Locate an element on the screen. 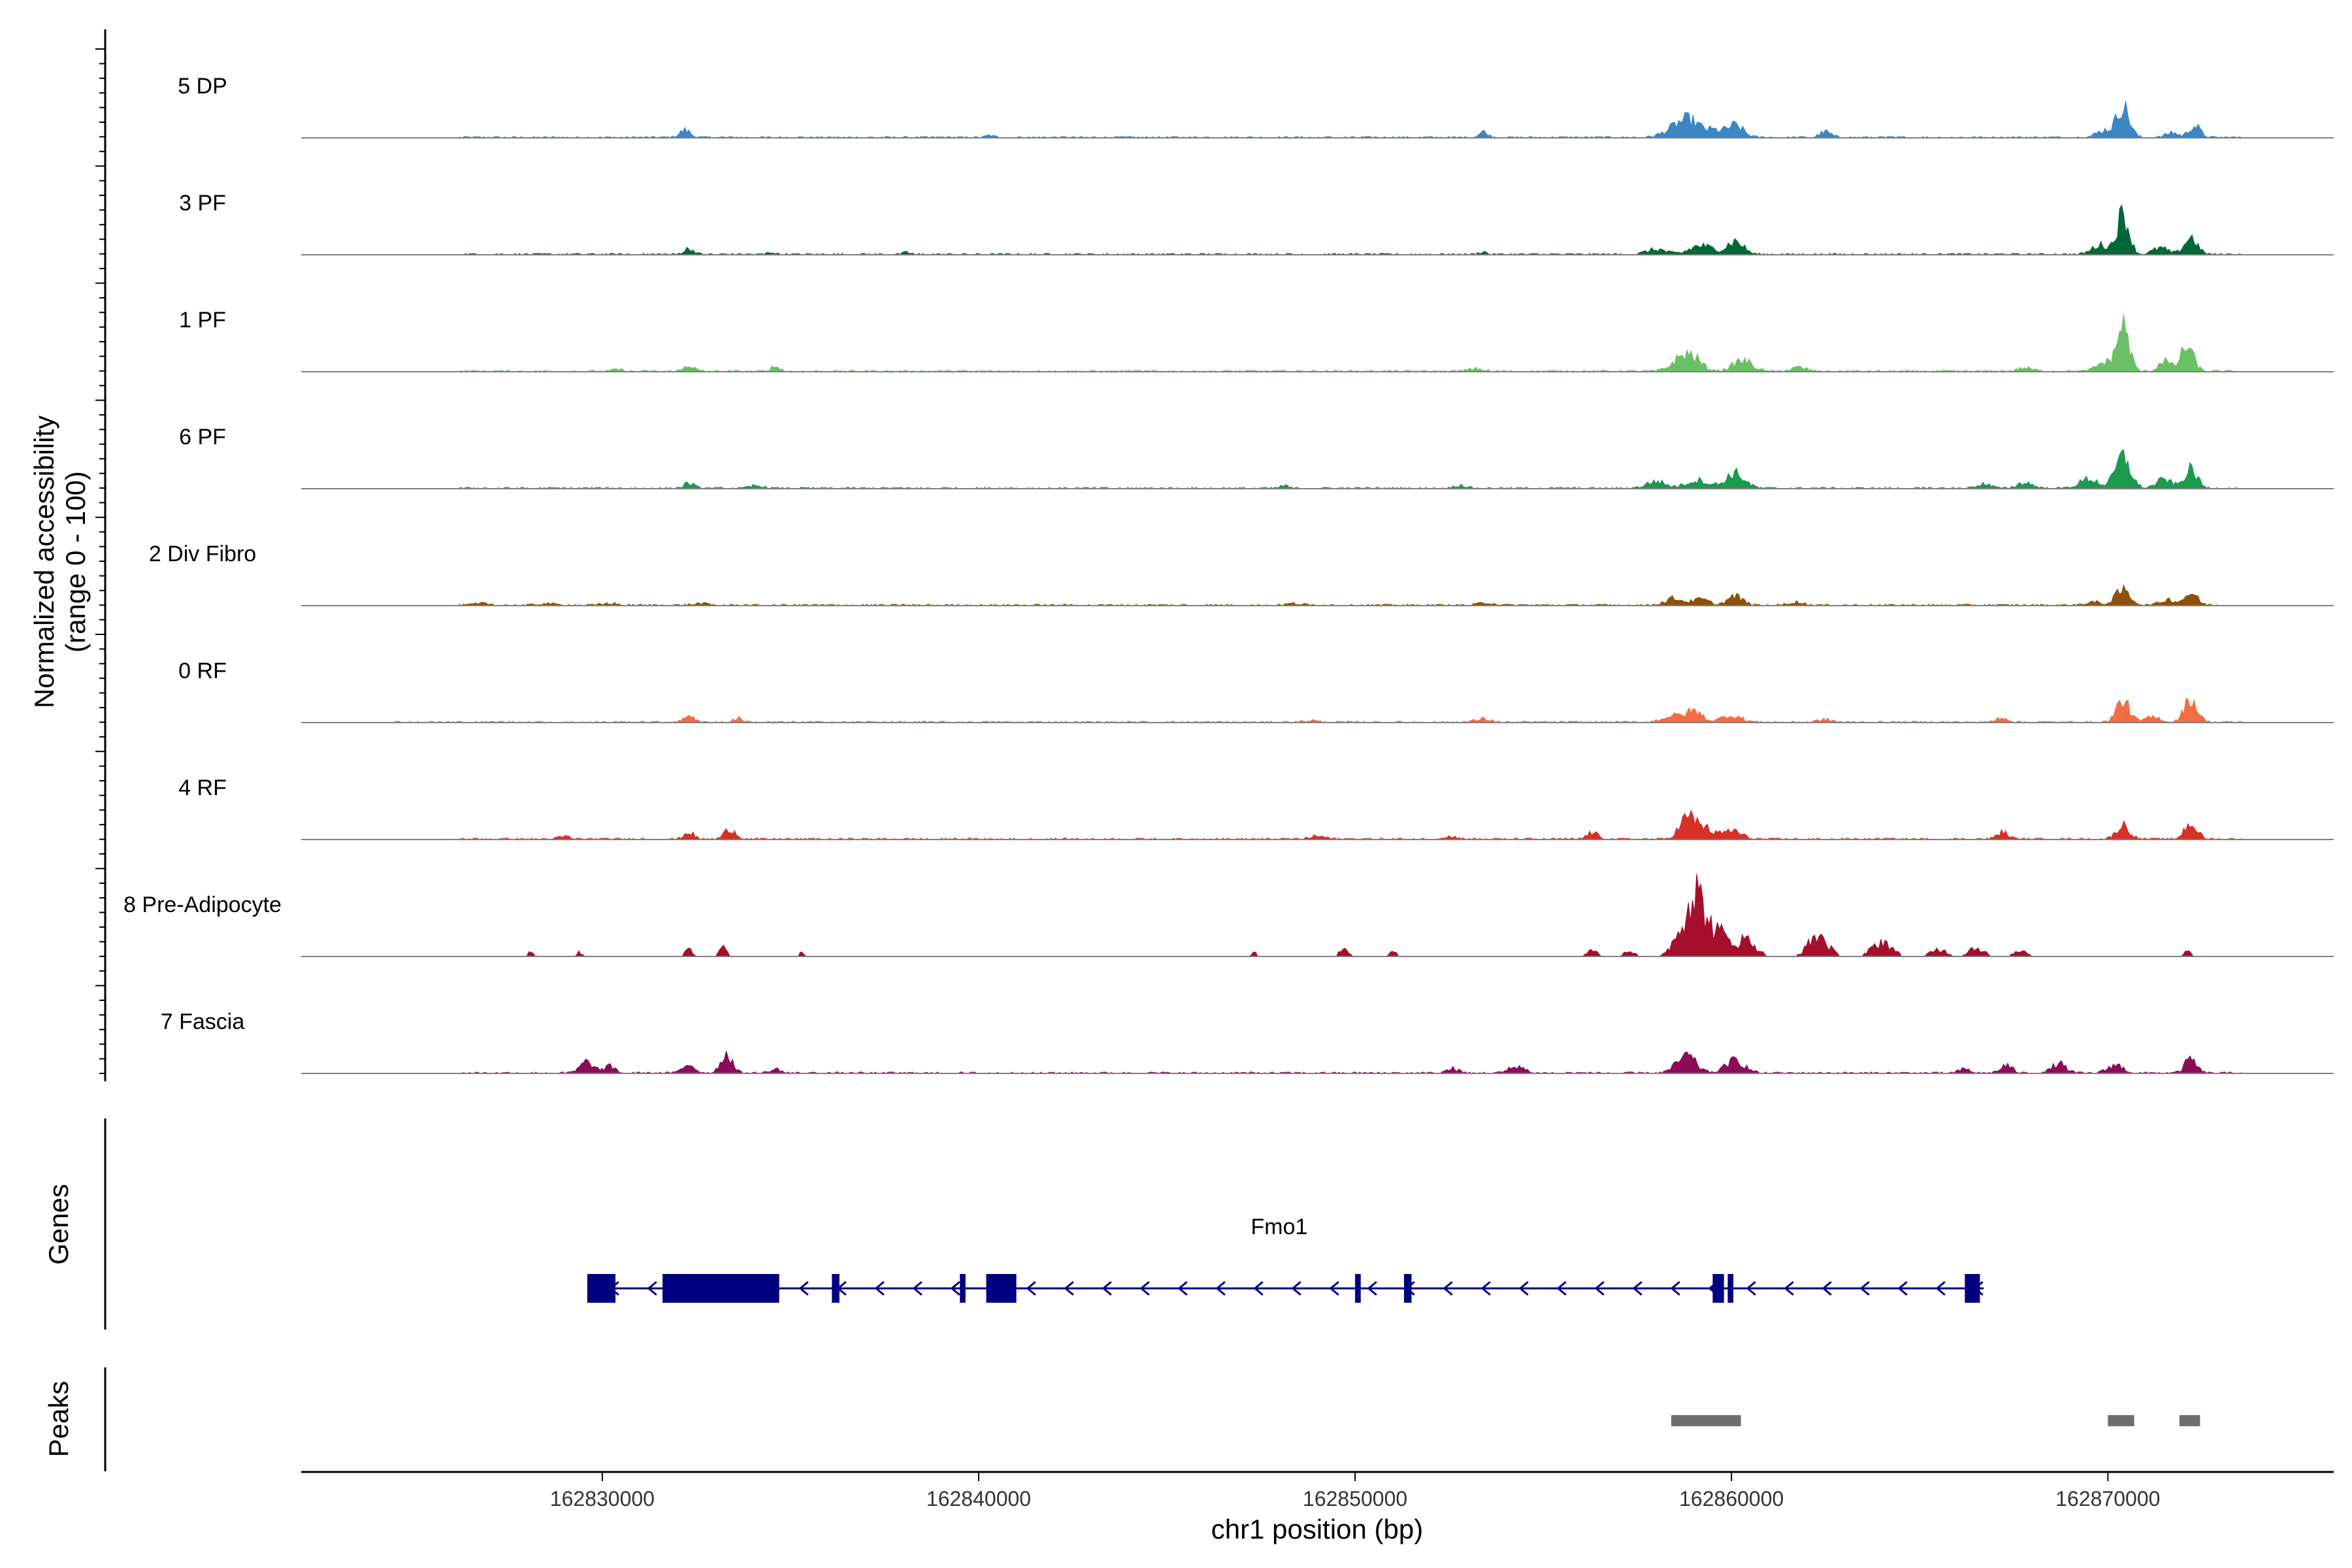 This screenshot has height=1568, width=2352. track-label-0-rf: 0 RF is located at coordinates (202, 671).